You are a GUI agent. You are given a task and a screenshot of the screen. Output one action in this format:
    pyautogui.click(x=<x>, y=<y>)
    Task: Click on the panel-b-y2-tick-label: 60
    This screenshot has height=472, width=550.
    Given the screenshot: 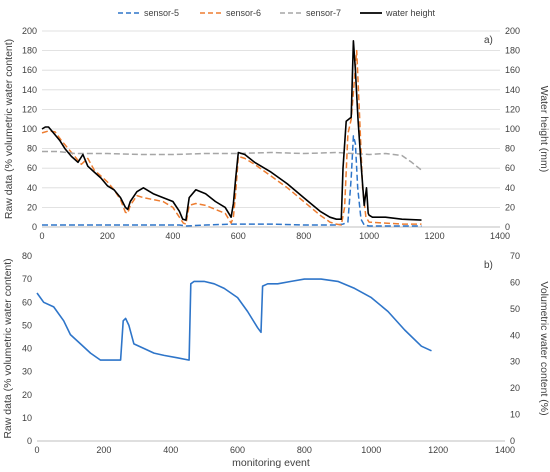 What is the action you would take?
    pyautogui.click(x=515, y=282)
    